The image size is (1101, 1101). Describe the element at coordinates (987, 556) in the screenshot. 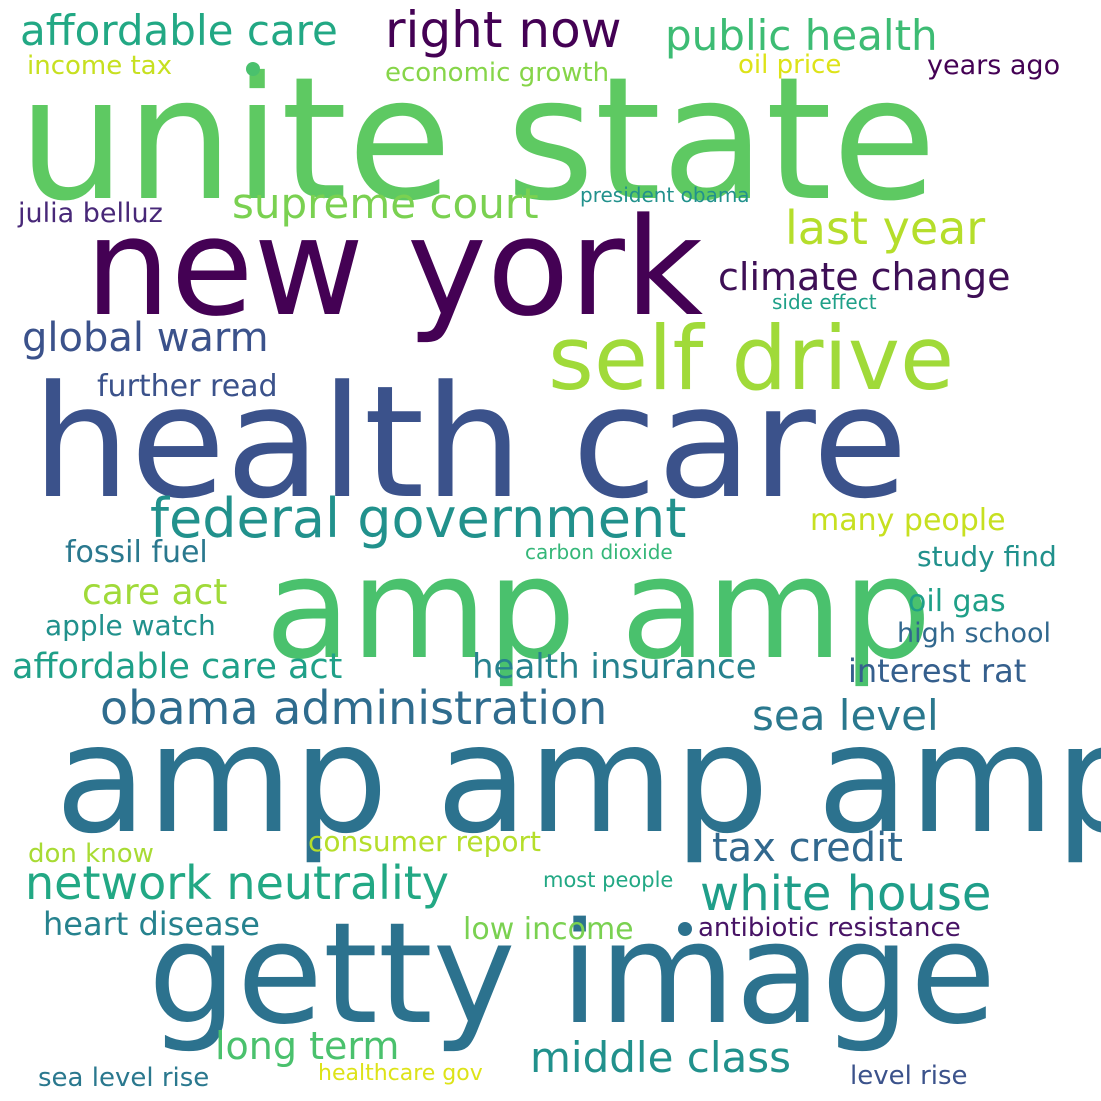

I see `word-study-find: study find` at that location.